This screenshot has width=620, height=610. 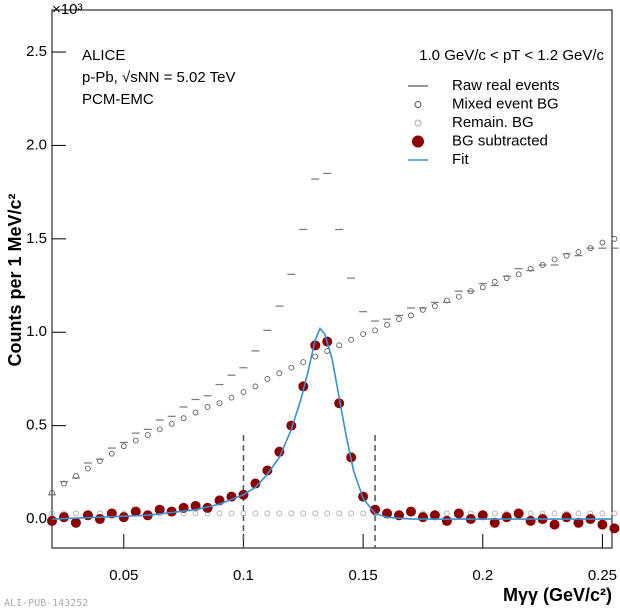 I want to click on legend-label: Mixed event BG, so click(x=505, y=103).